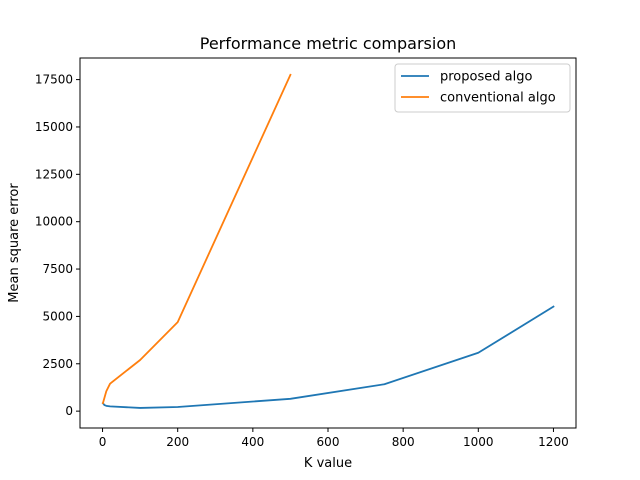 Image resolution: width=640 pixels, height=480 pixels. I want to click on legend: proposed algo conventional algo, so click(482, 88).